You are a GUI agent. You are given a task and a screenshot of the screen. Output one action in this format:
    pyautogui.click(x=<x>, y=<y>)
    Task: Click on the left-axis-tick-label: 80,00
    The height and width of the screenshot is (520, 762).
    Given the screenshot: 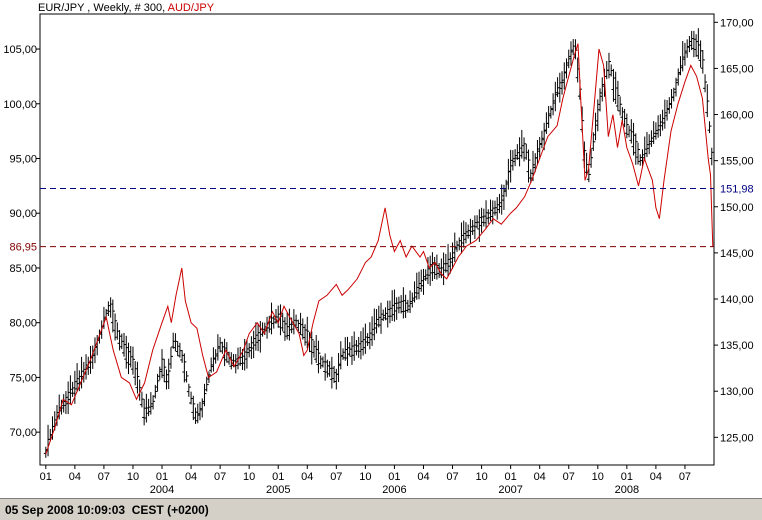 What is the action you would take?
    pyautogui.click(x=23, y=324)
    